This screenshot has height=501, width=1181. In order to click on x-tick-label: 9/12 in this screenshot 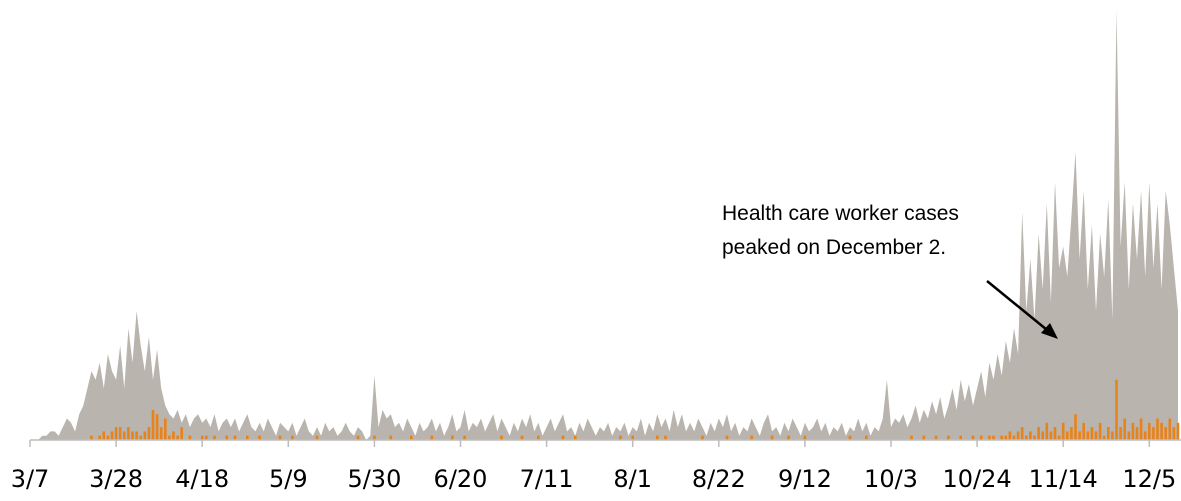, I will do `click(805, 479)`.